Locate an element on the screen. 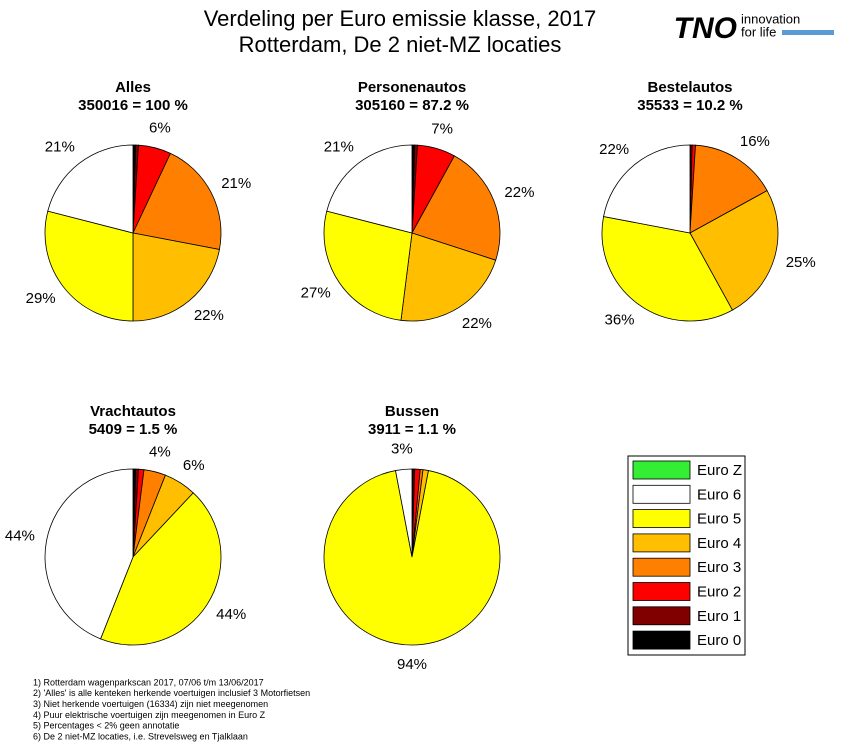 The image size is (856, 753). logo-tagline: innovation is located at coordinates (770, 18).